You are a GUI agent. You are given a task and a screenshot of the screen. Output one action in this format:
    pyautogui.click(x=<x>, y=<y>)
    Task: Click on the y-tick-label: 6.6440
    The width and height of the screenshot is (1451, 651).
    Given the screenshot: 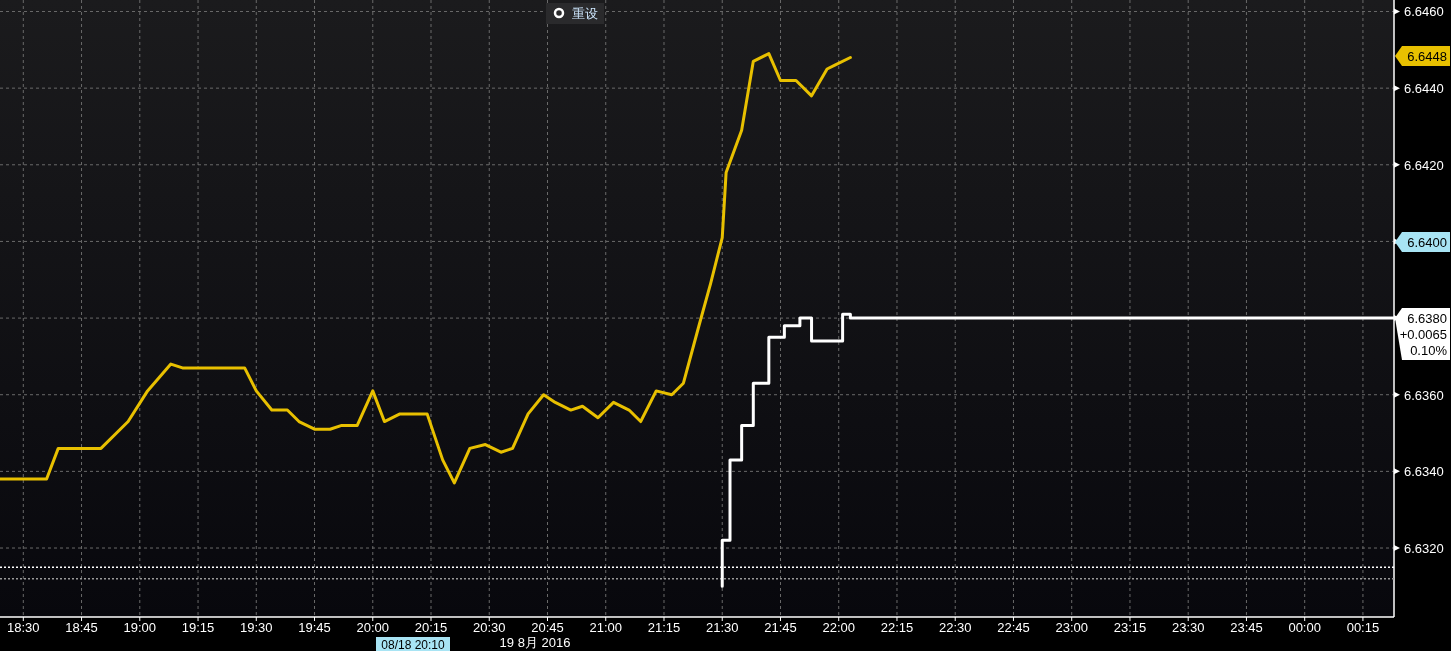 What is the action you would take?
    pyautogui.click(x=1424, y=89)
    